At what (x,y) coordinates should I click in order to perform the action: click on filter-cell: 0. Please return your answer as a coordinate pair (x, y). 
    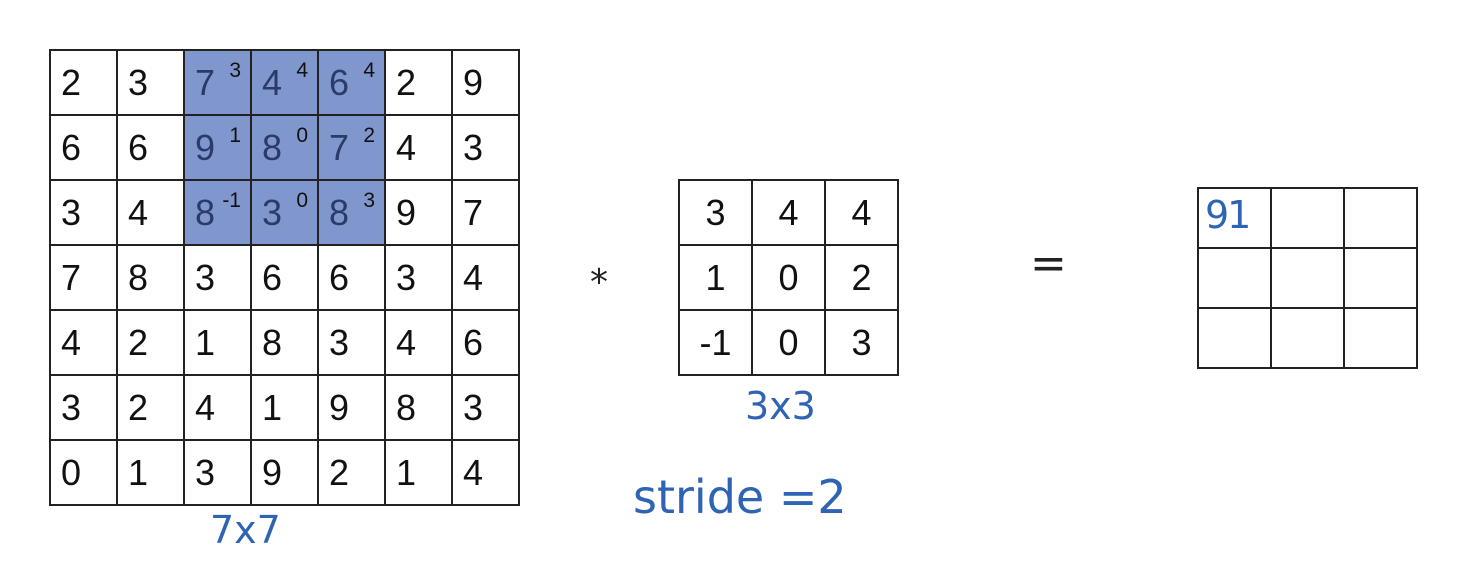
    Looking at the image, I should click on (788, 277).